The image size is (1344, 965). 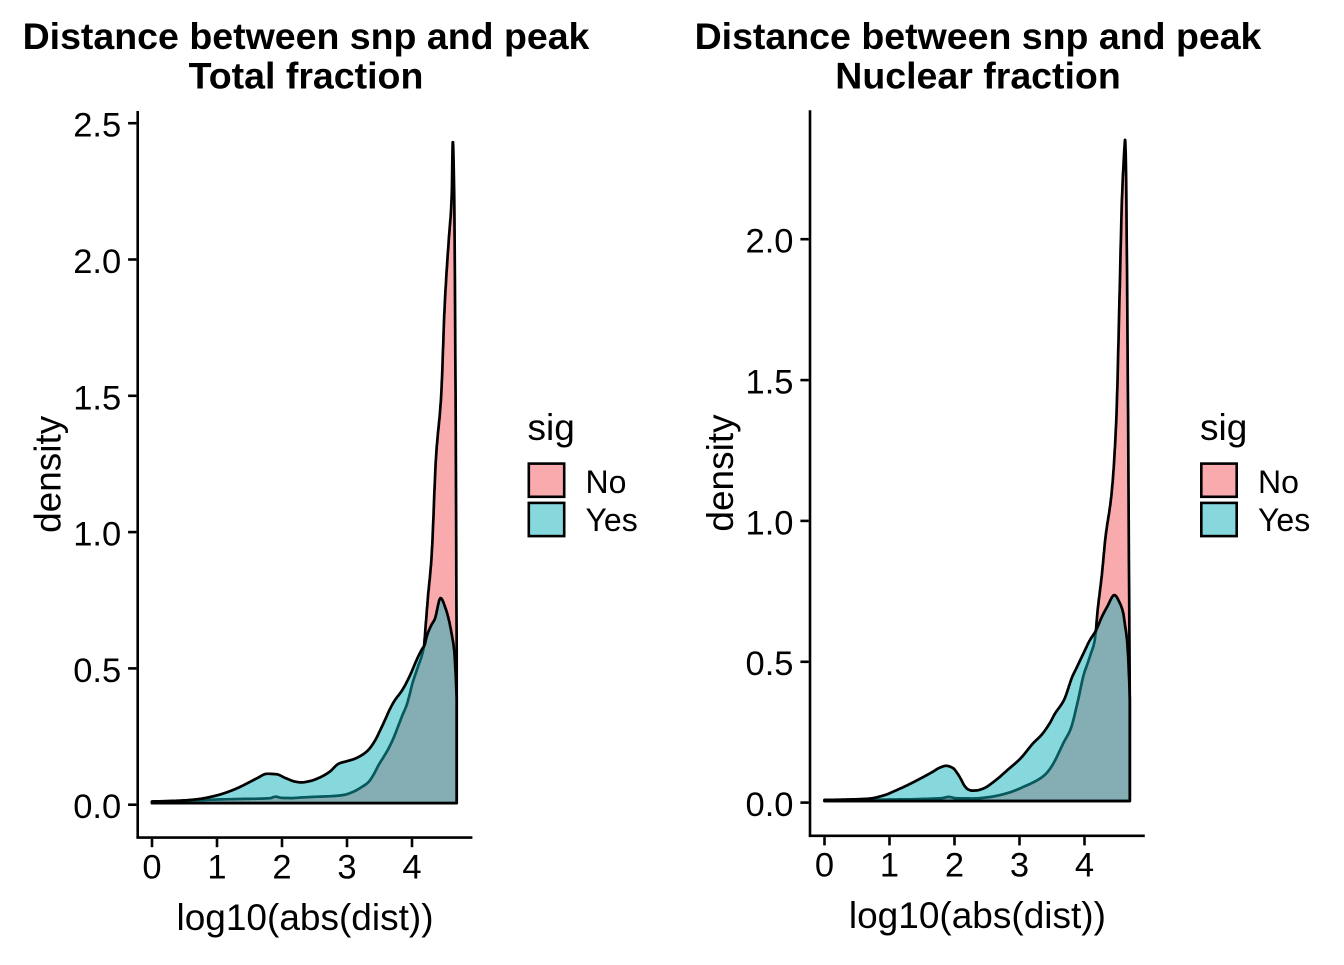 What do you see at coordinates (978, 76) in the screenshot?
I see `svg-text: Nuclear fraction` at bounding box center [978, 76].